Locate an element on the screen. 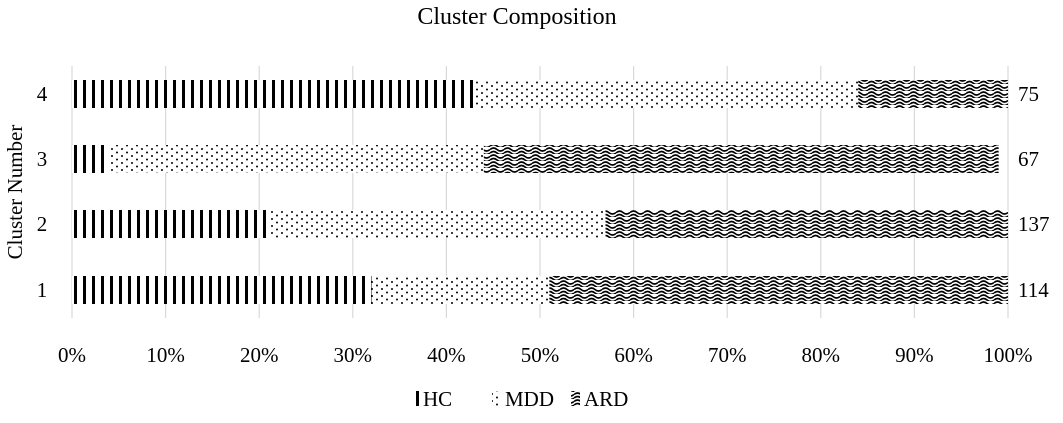 This screenshot has width=1063, height=423. x-tick-label: 50% is located at coordinates (540, 355).